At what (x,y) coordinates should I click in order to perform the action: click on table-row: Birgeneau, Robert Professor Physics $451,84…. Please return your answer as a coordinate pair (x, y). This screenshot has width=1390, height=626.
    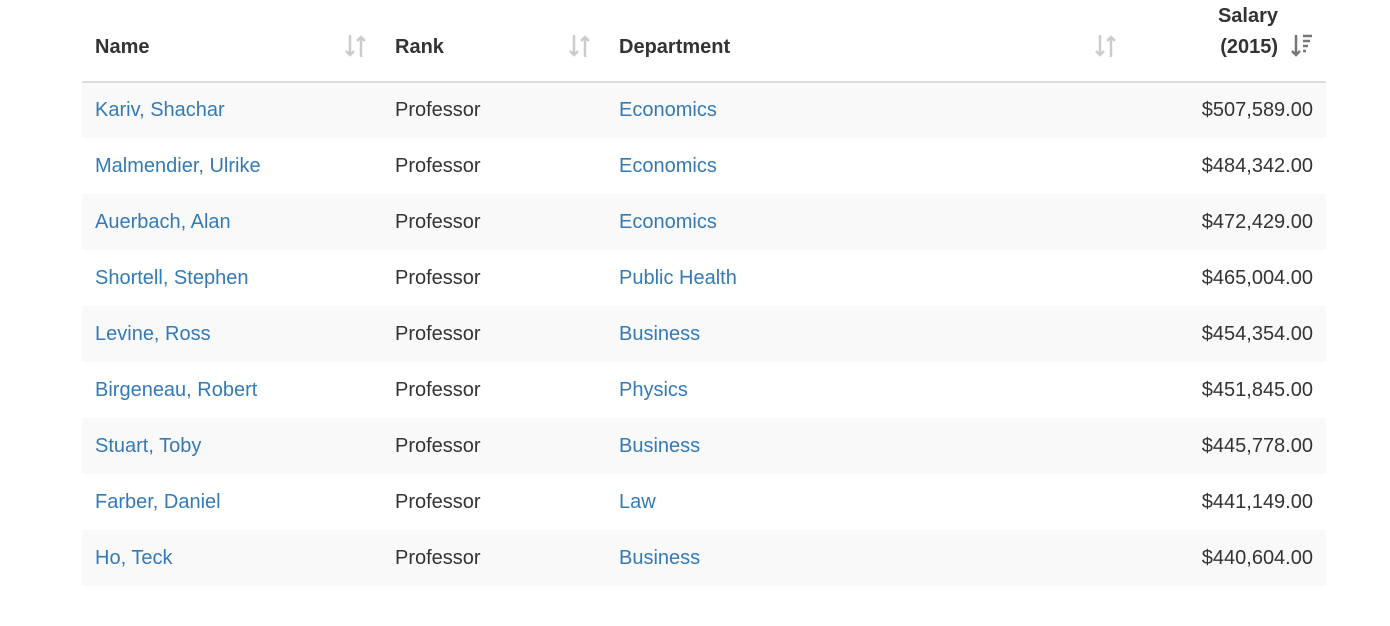
    Looking at the image, I should click on (704, 390).